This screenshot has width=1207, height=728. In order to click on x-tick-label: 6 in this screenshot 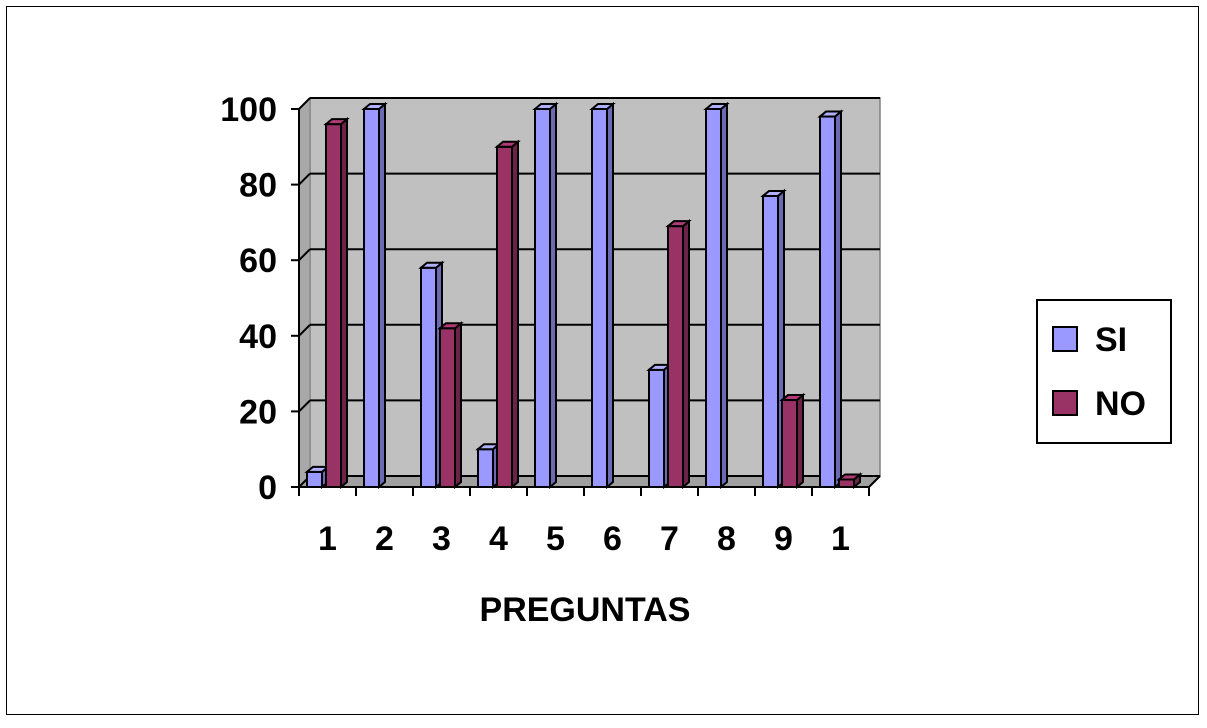, I will do `click(612, 539)`.